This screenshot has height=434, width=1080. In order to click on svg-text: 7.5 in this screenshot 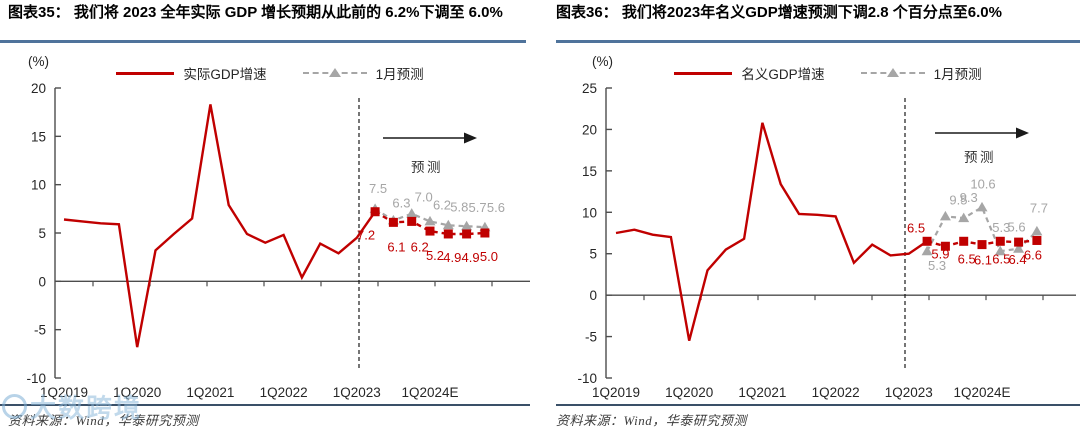, I will do `click(378, 188)`.